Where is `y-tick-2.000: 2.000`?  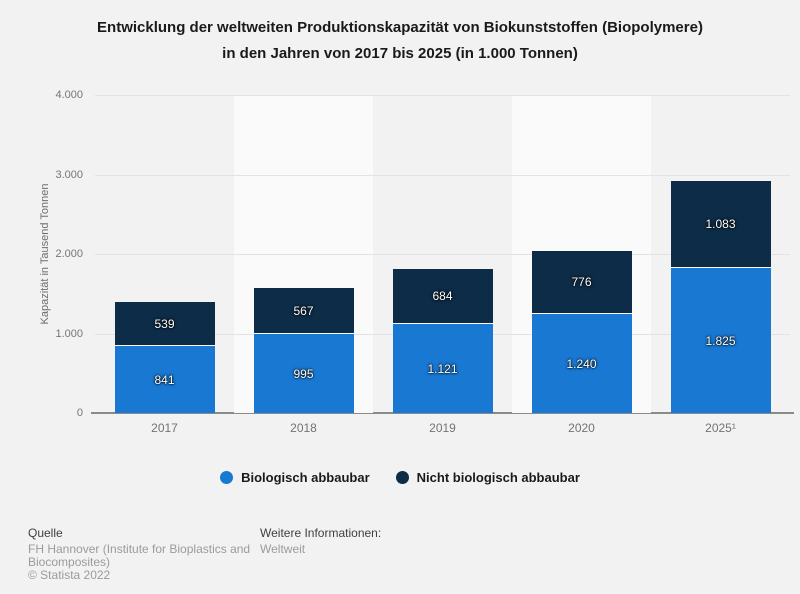
y-tick-2.000: 2.000 is located at coordinates (69, 254).